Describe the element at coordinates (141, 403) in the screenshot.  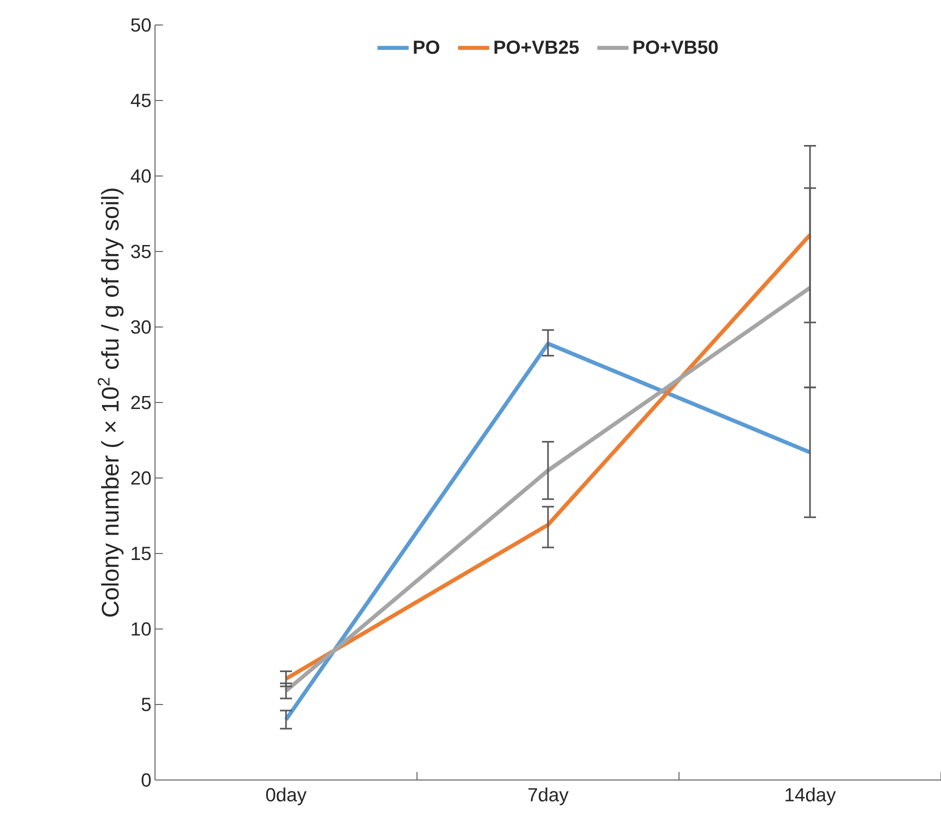
I see `y-tick-label: 25` at that location.